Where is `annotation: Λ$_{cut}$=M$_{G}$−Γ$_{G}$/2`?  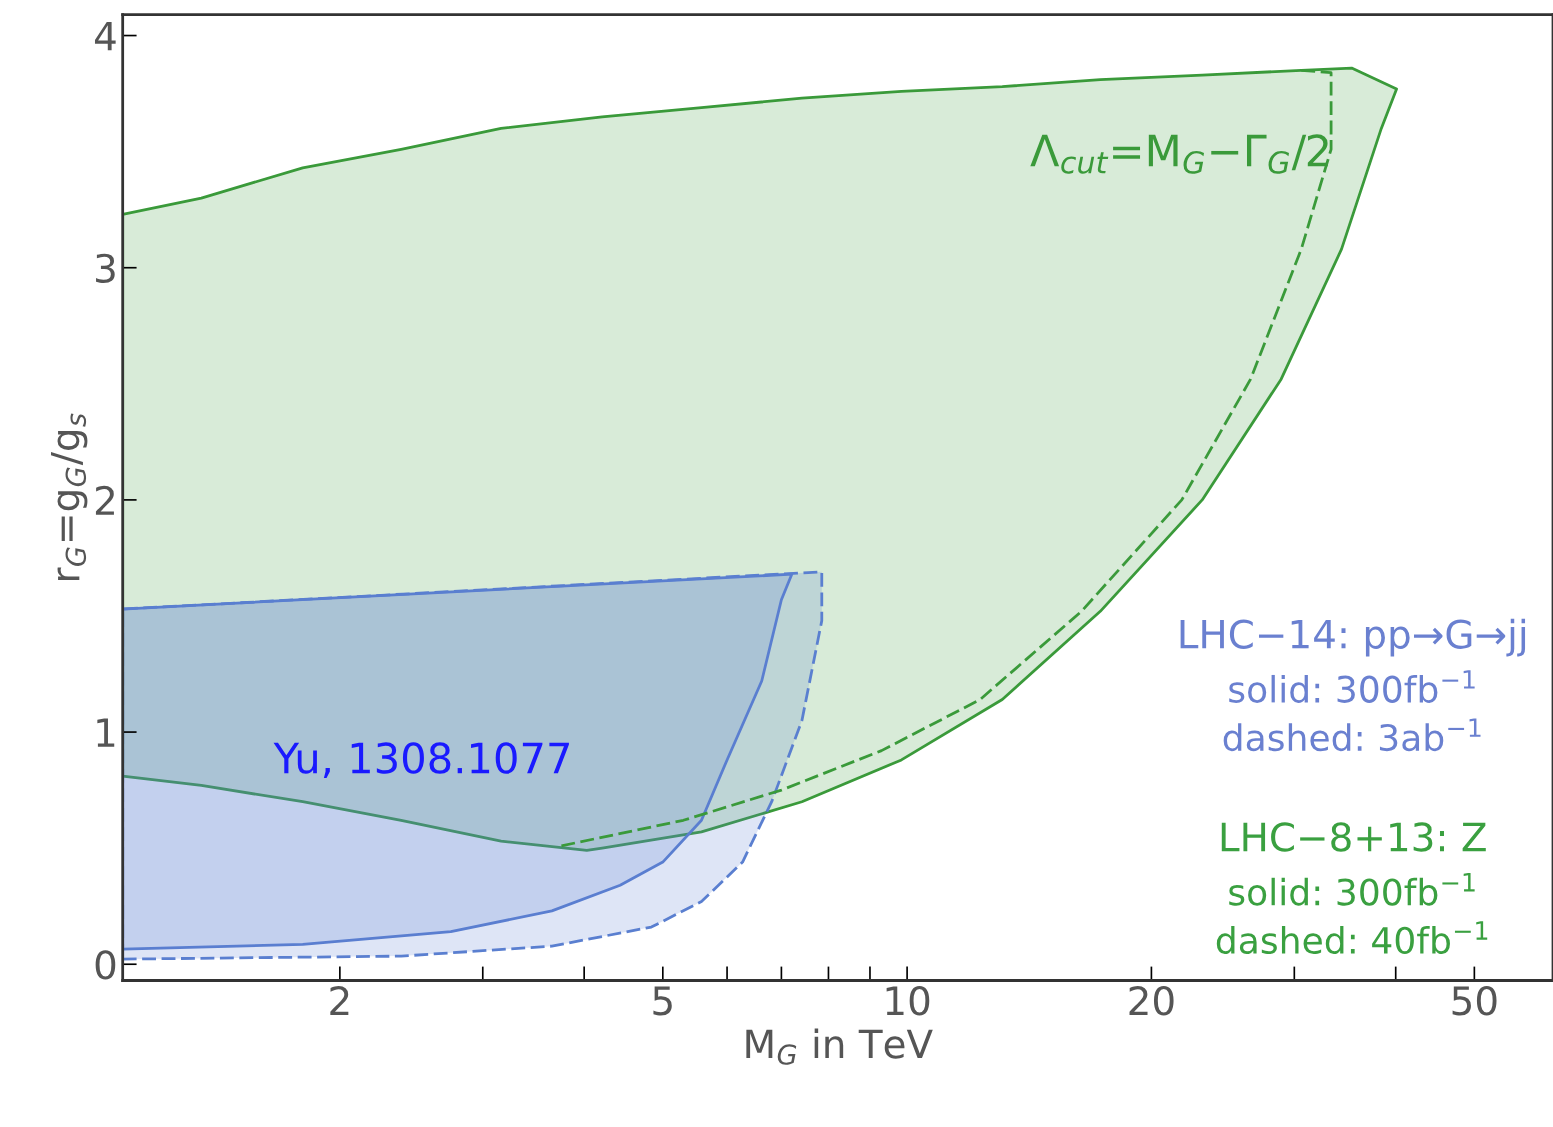
annotation: Λ$_{cut}$=M$_{G}$−Γ$_{G}$/2 is located at coordinates (1179, 154).